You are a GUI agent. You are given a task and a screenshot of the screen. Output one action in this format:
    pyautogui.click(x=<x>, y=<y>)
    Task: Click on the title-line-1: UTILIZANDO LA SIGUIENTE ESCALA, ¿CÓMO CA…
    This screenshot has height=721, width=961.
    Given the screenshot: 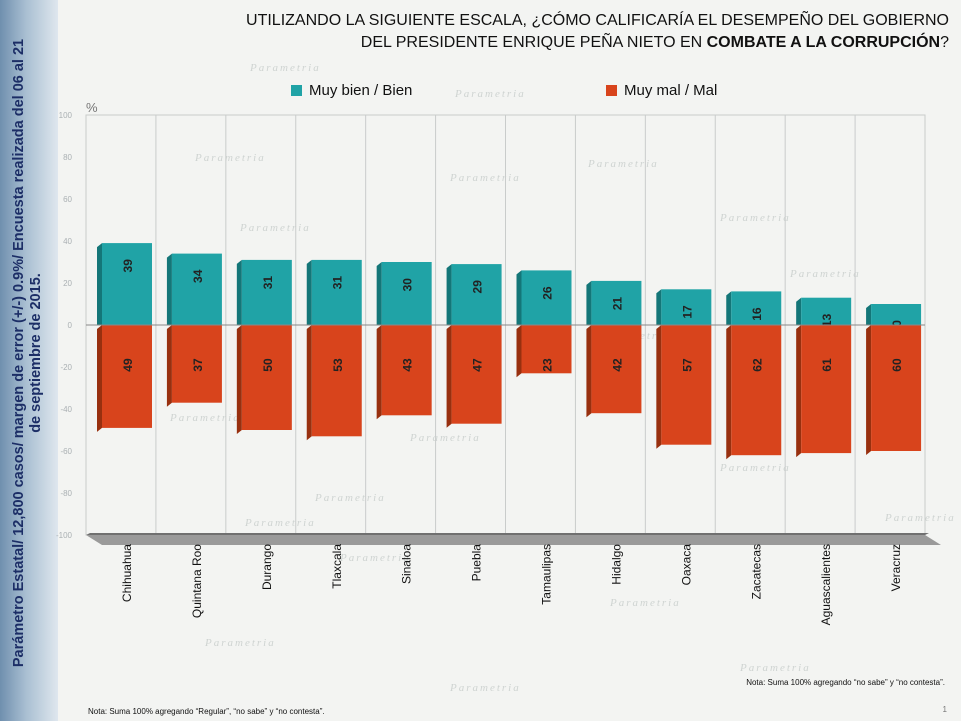 What is the action you would take?
    pyautogui.click(x=597, y=20)
    